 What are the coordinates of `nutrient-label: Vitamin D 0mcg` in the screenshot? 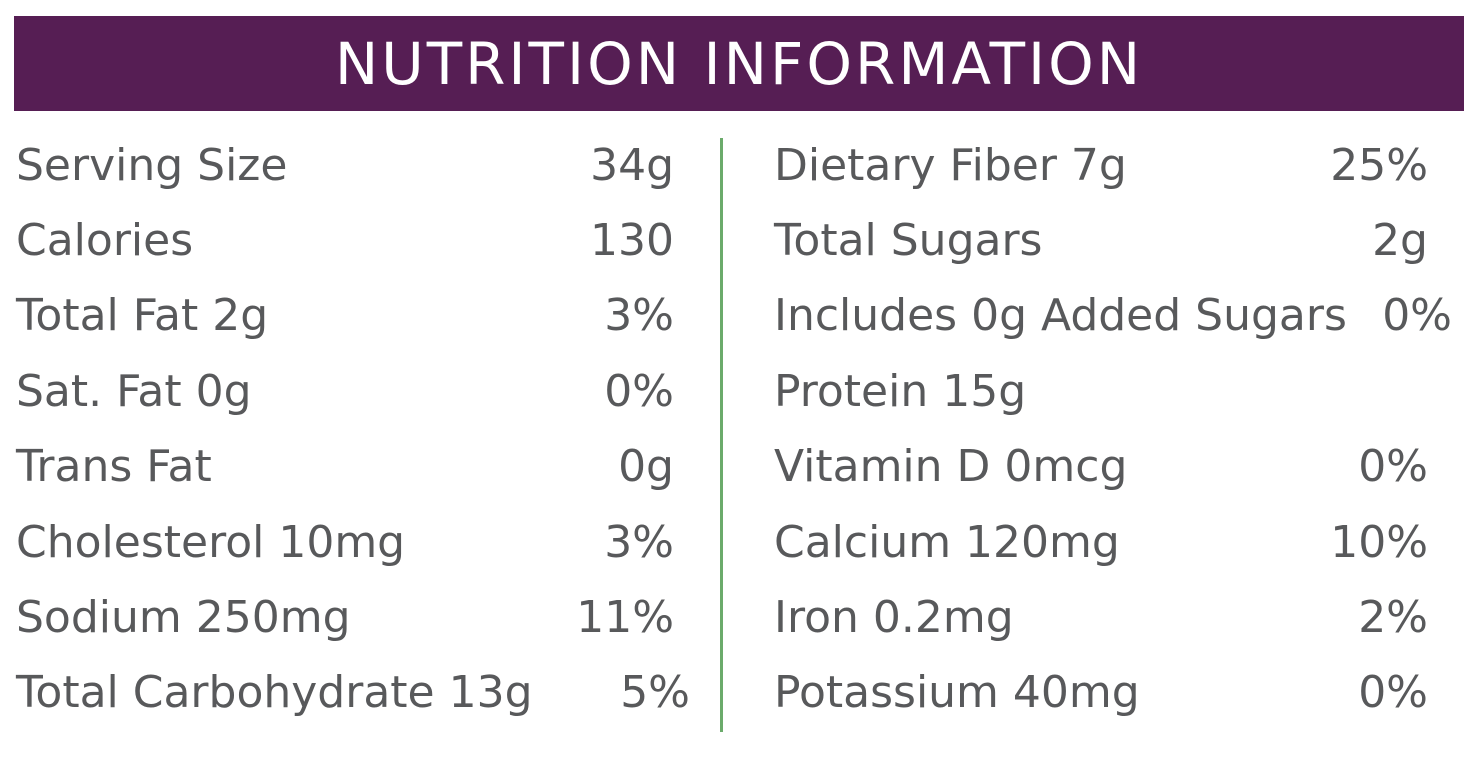 It's located at (951, 467).